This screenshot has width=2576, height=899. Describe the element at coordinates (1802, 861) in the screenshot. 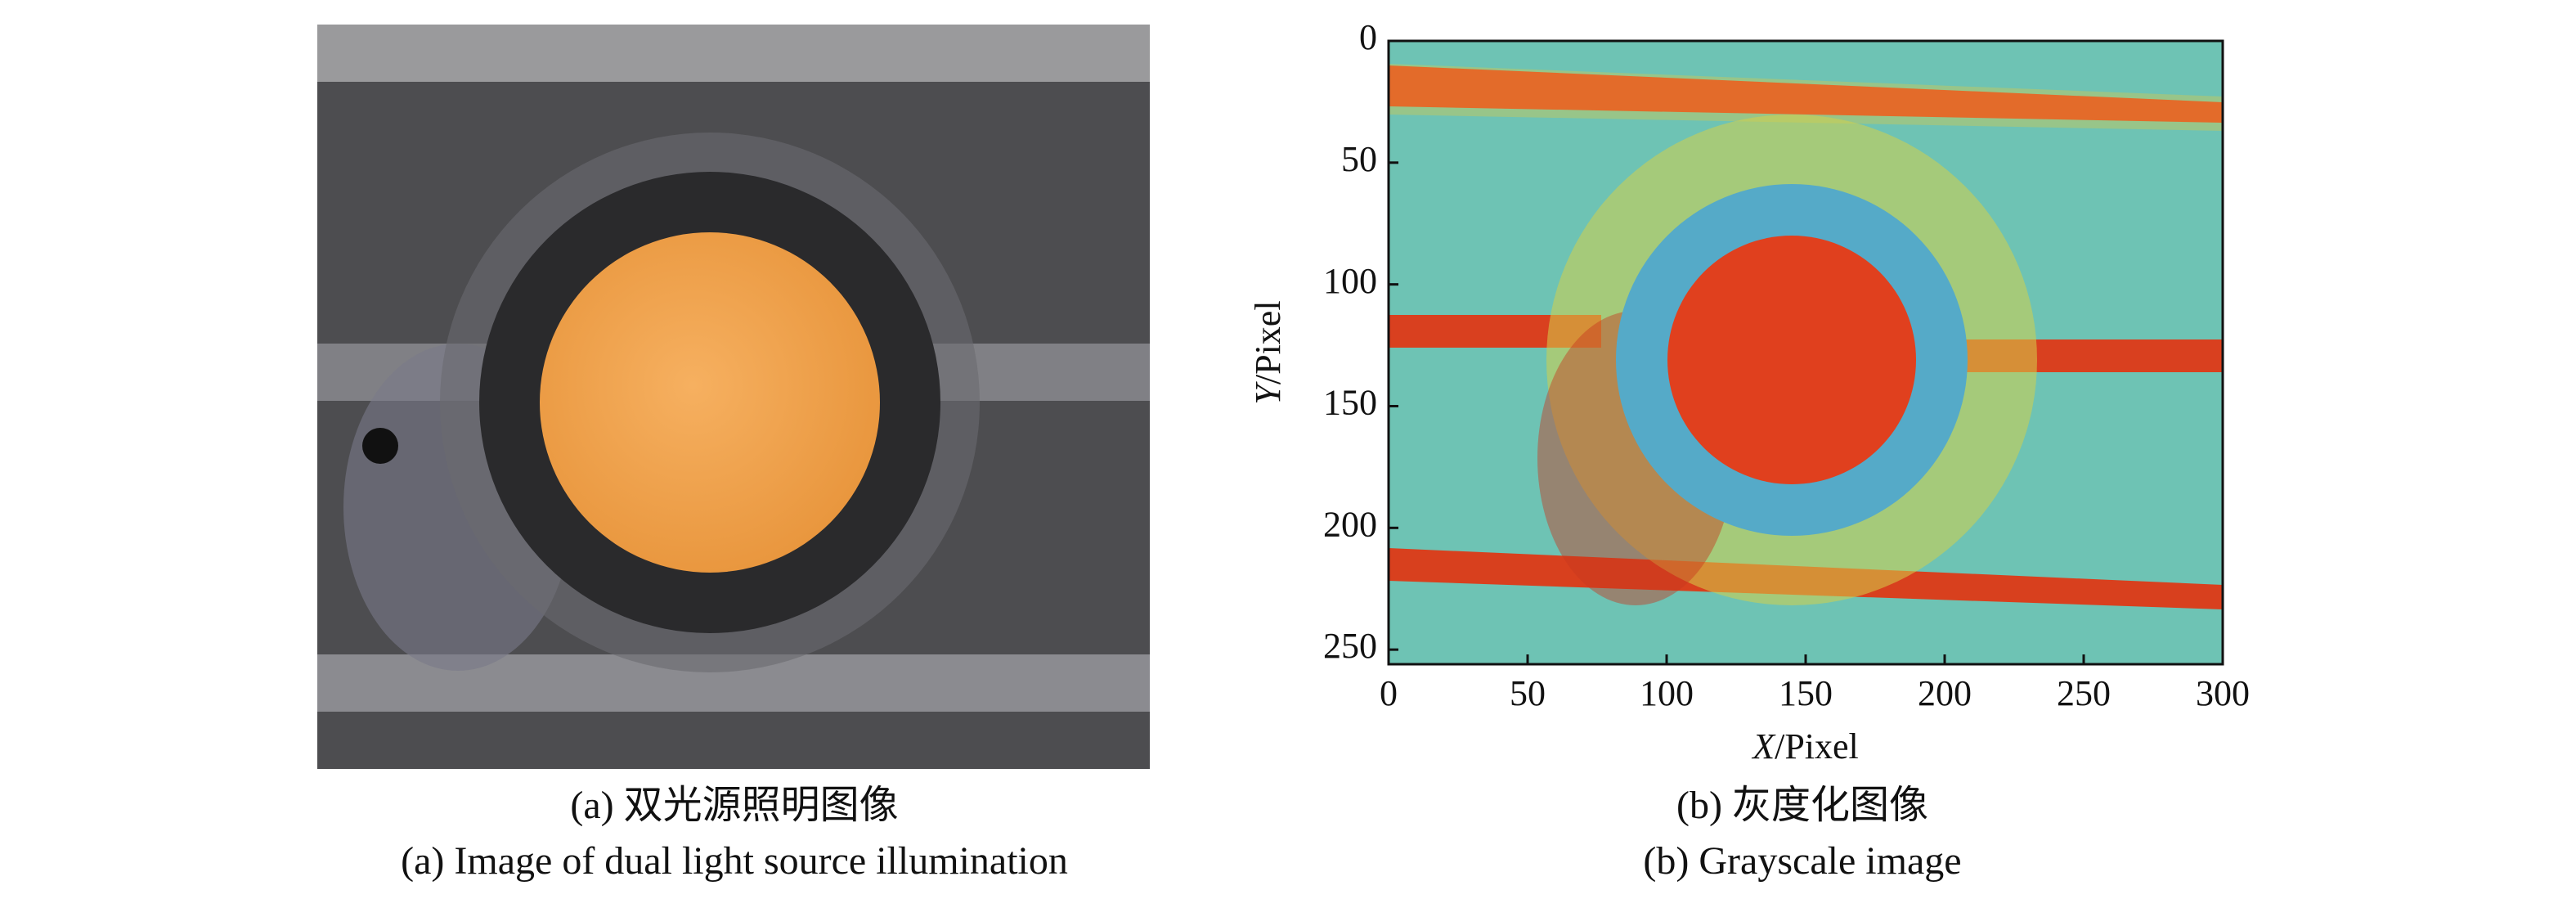

I see `caption-en: (b) Grayscale image` at that location.